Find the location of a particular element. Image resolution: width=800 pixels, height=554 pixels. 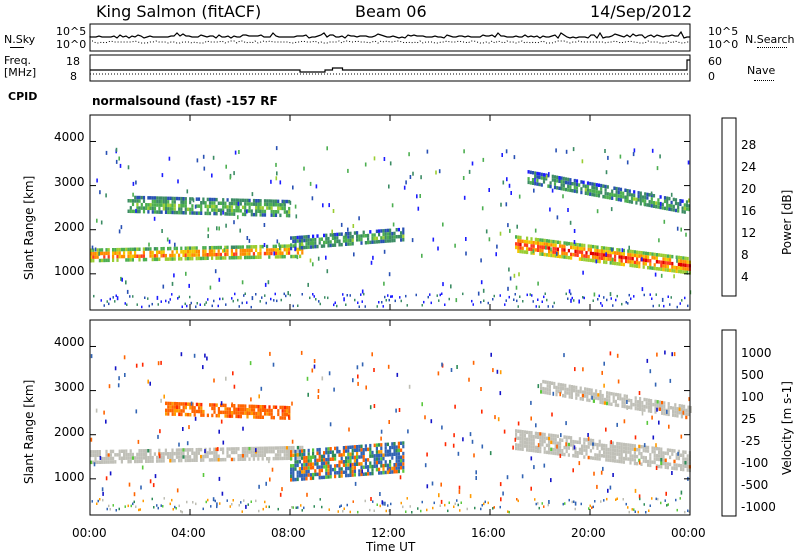

freq-tick-low: 8 is located at coordinates (73, 76).